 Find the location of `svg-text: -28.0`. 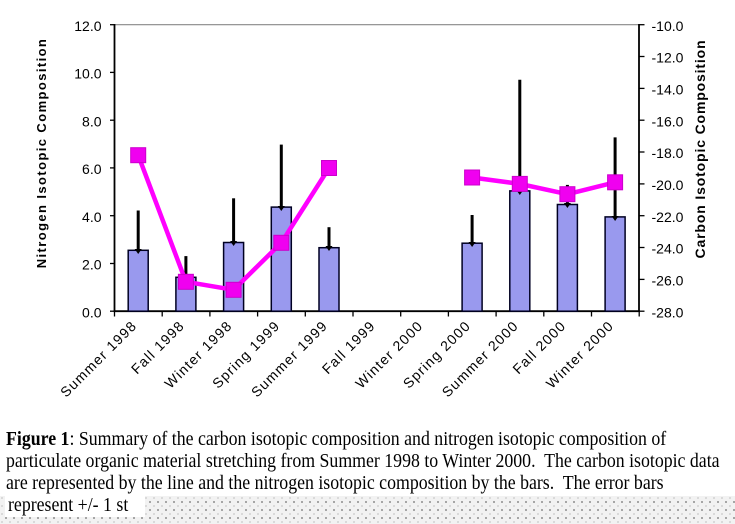

svg-text: -28.0 is located at coordinates (668, 312).